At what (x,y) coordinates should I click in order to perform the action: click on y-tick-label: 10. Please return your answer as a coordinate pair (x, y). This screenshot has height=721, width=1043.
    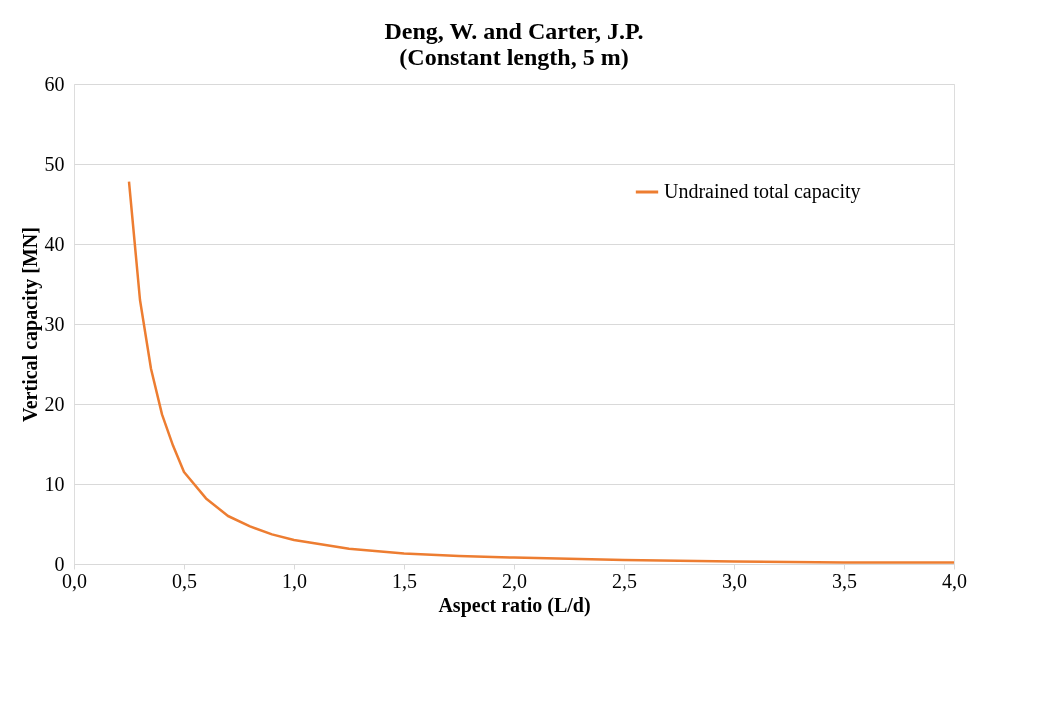
    Looking at the image, I should click on (54, 483).